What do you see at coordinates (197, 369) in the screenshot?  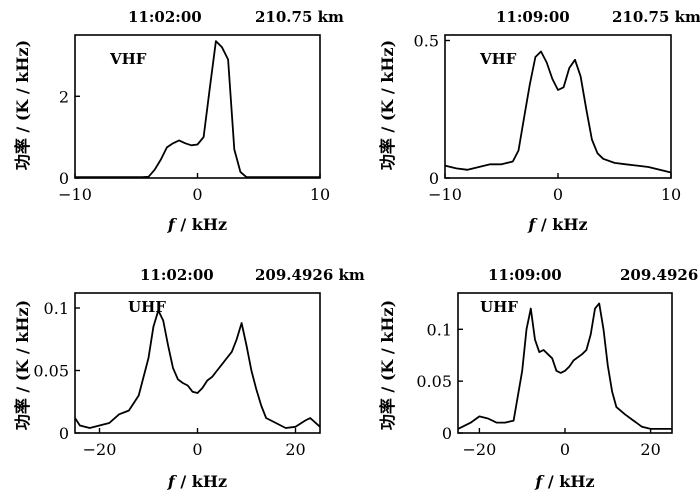 I see `chart-3-series-line` at bounding box center [197, 369].